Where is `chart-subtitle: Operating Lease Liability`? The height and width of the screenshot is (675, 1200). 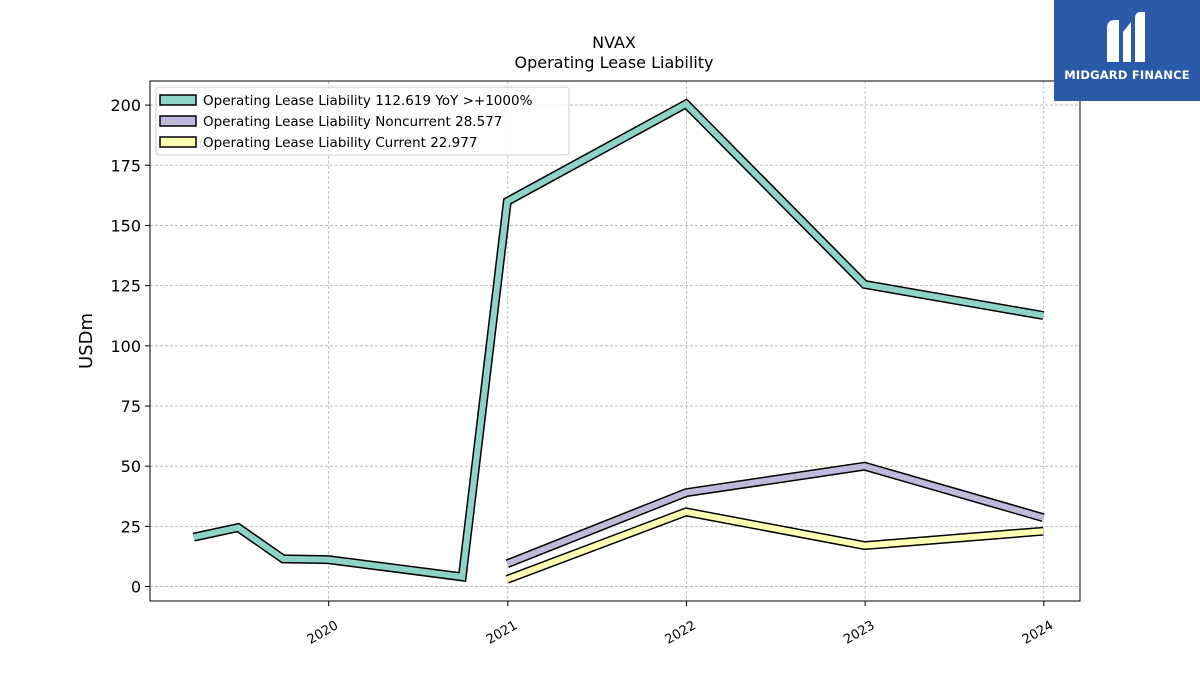 chart-subtitle: Operating Lease Liability is located at coordinates (613, 62).